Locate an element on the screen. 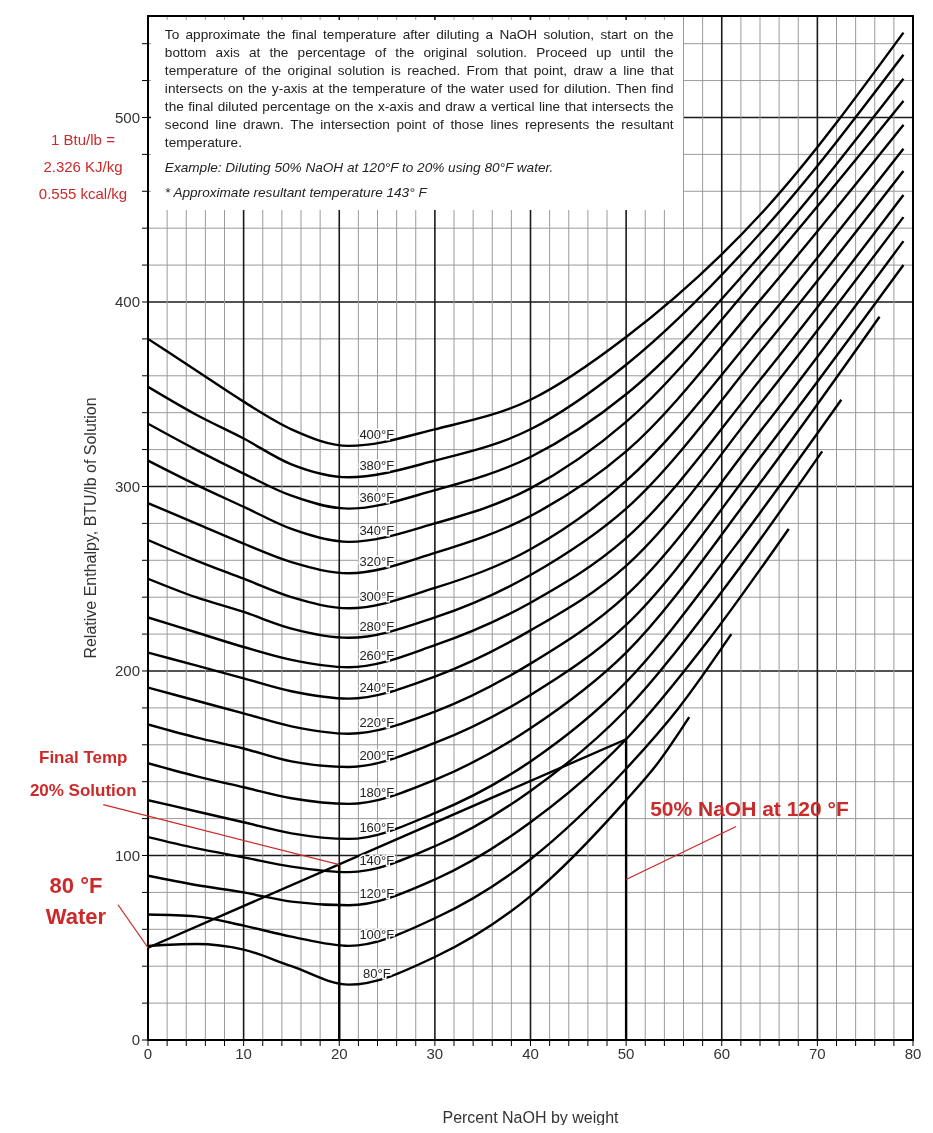 This screenshot has width=933, height=1133. annotation: * Approximate resultant temperature 143° F is located at coordinates (296, 192).